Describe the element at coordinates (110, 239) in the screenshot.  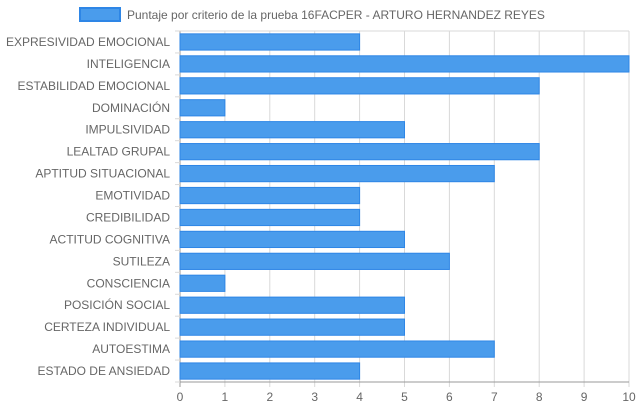
I see `category-label: ACTITUD COGNITIVA` at that location.